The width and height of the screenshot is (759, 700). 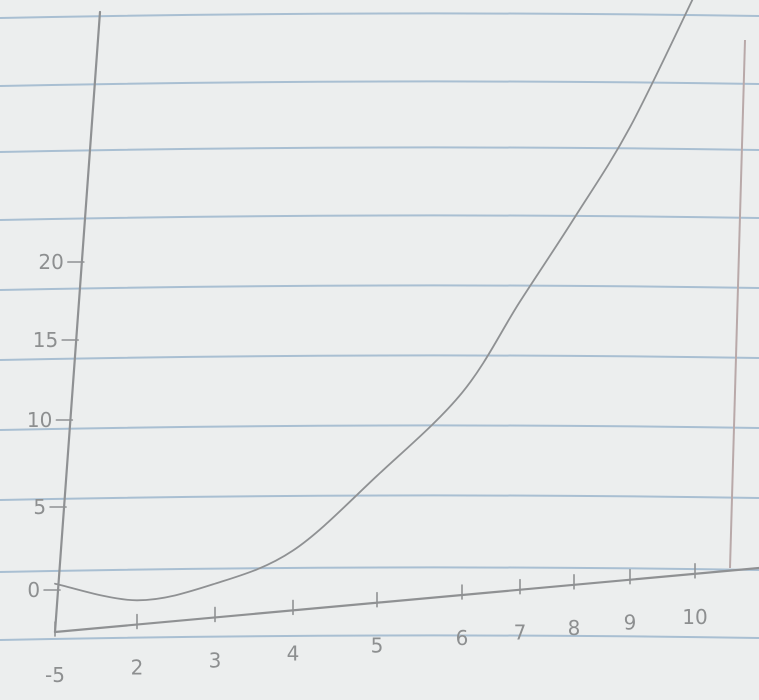 What do you see at coordinates (55, 675) in the screenshot?
I see `x-tick-label--5: -5` at bounding box center [55, 675].